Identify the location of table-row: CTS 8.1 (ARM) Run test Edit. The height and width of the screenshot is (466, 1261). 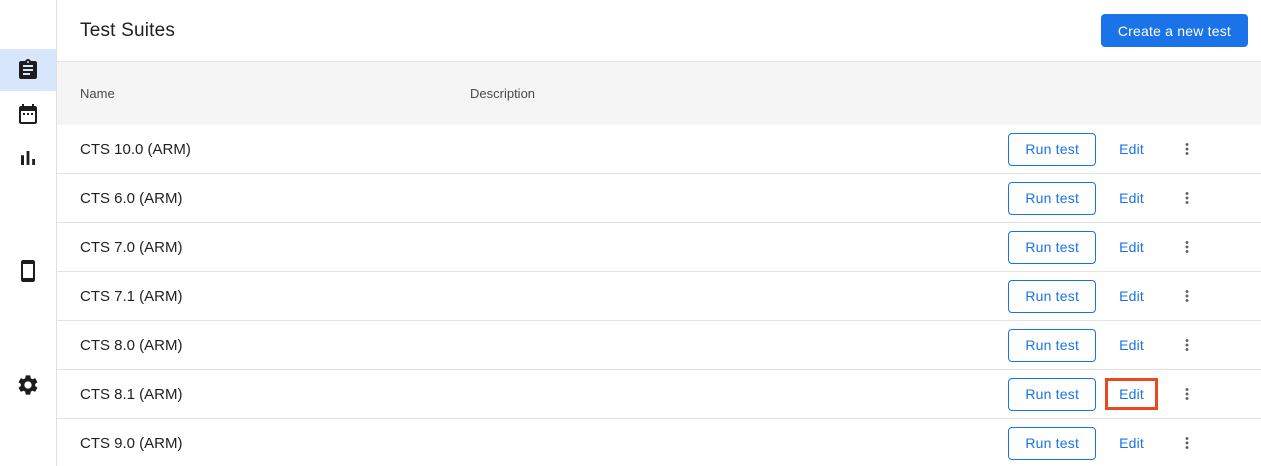
(659, 394).